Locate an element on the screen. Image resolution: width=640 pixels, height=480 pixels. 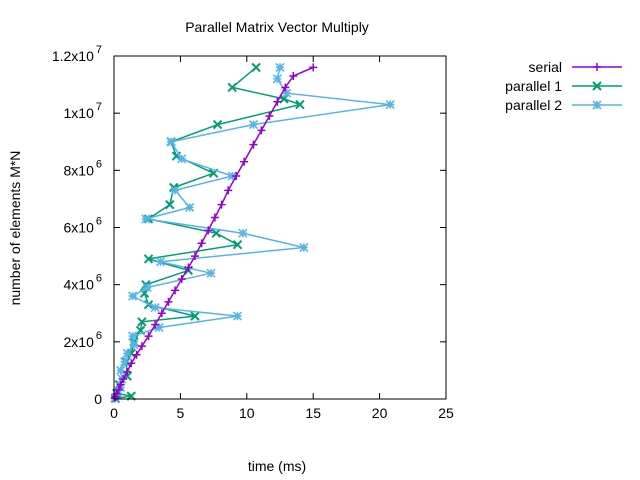
y-tick-label: 2x10 6 is located at coordinates (83, 340).